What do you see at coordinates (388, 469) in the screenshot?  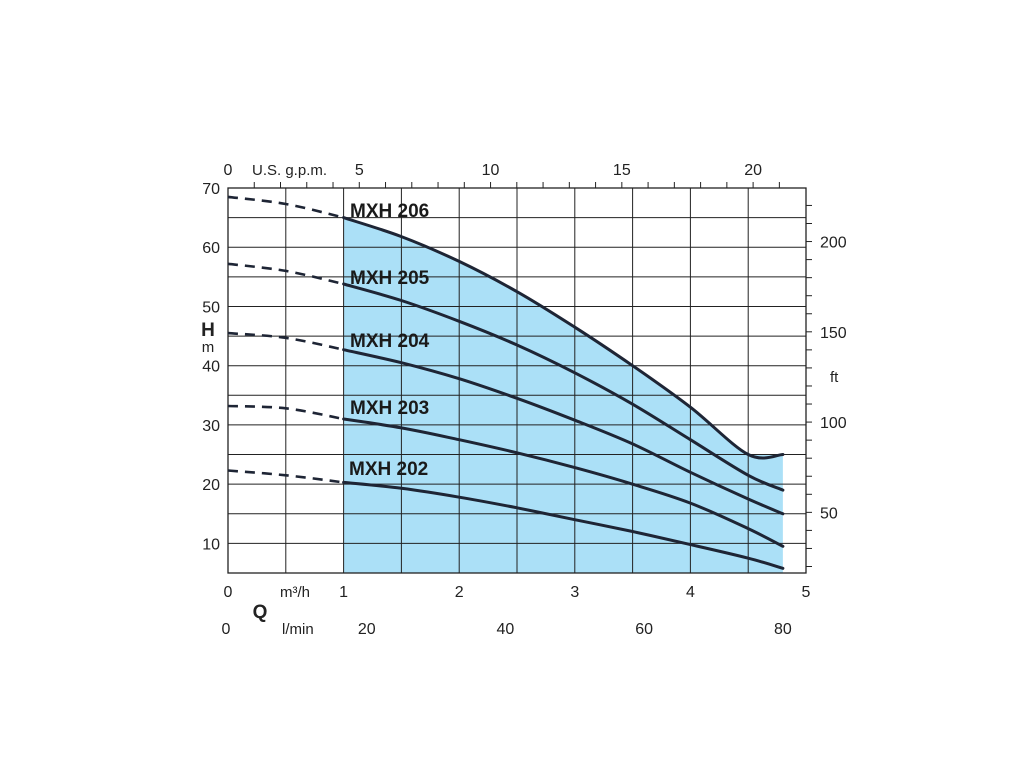 I see `series-label-mxh-202: MXH 202` at bounding box center [388, 469].